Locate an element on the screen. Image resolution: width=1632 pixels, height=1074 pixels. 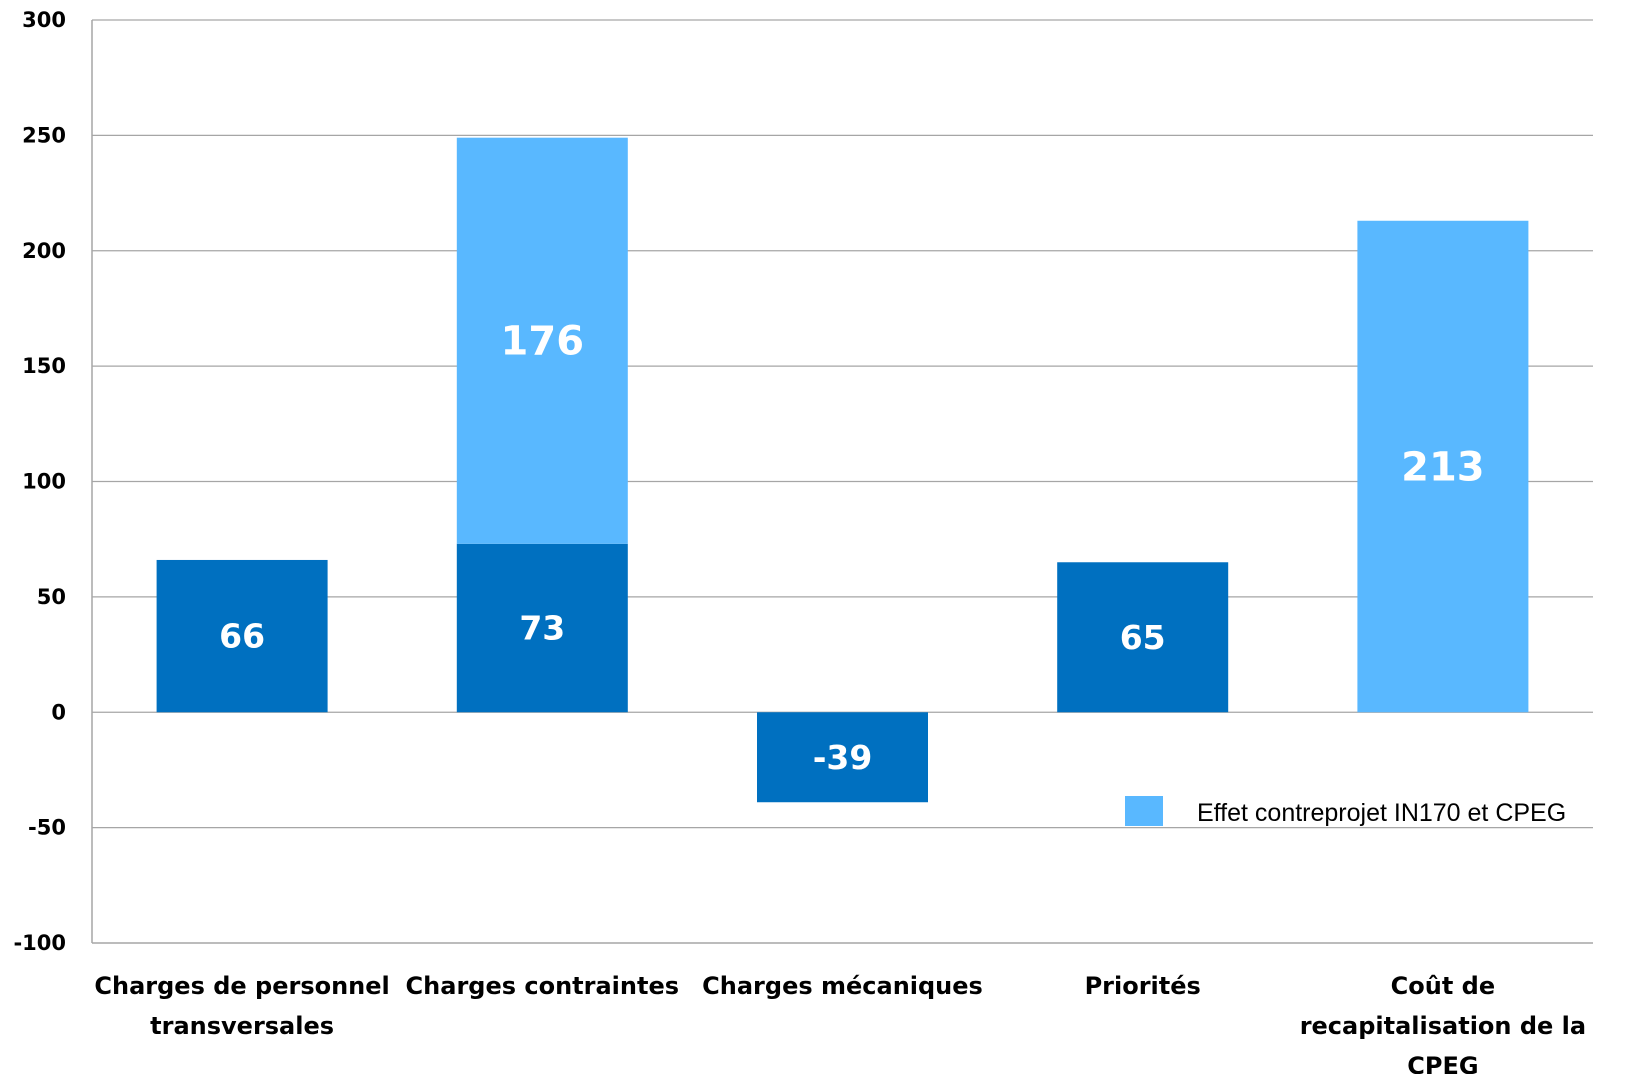
category-label-charges-de-personnel-transversales: Charges de personnel transversales is located at coordinates (241, 1006).